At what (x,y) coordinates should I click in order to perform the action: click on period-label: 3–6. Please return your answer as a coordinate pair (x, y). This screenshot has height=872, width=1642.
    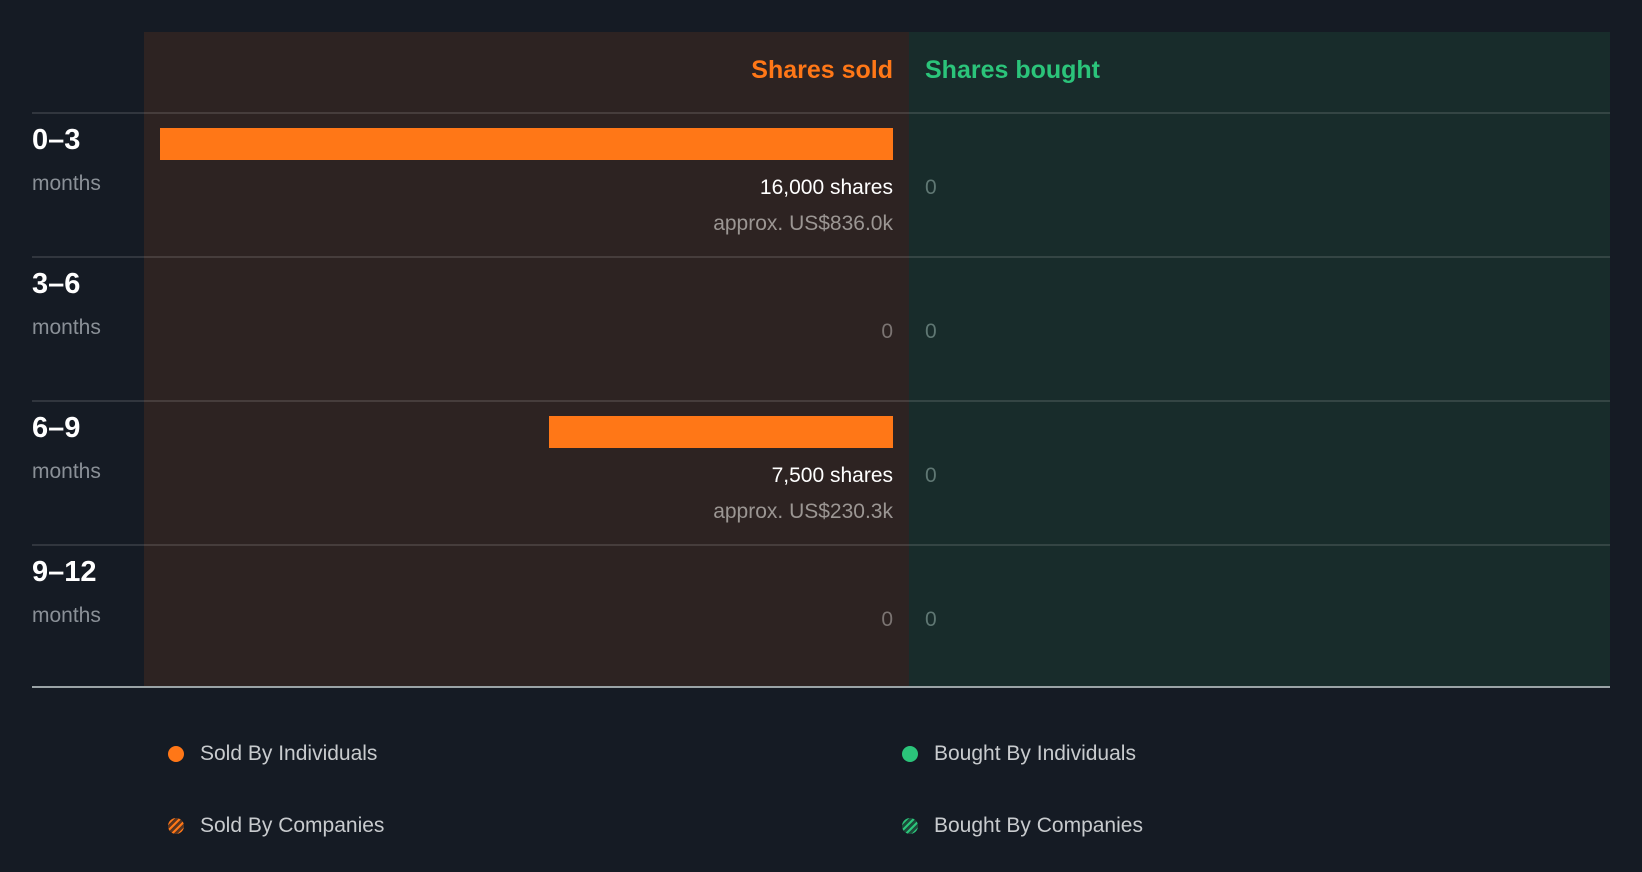
    Looking at the image, I should click on (56, 284).